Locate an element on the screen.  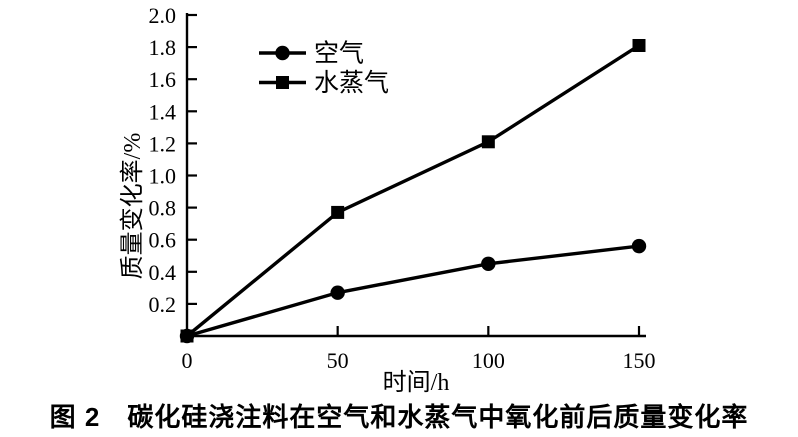
y-tick-label: 1.2 is located at coordinates (163, 143).